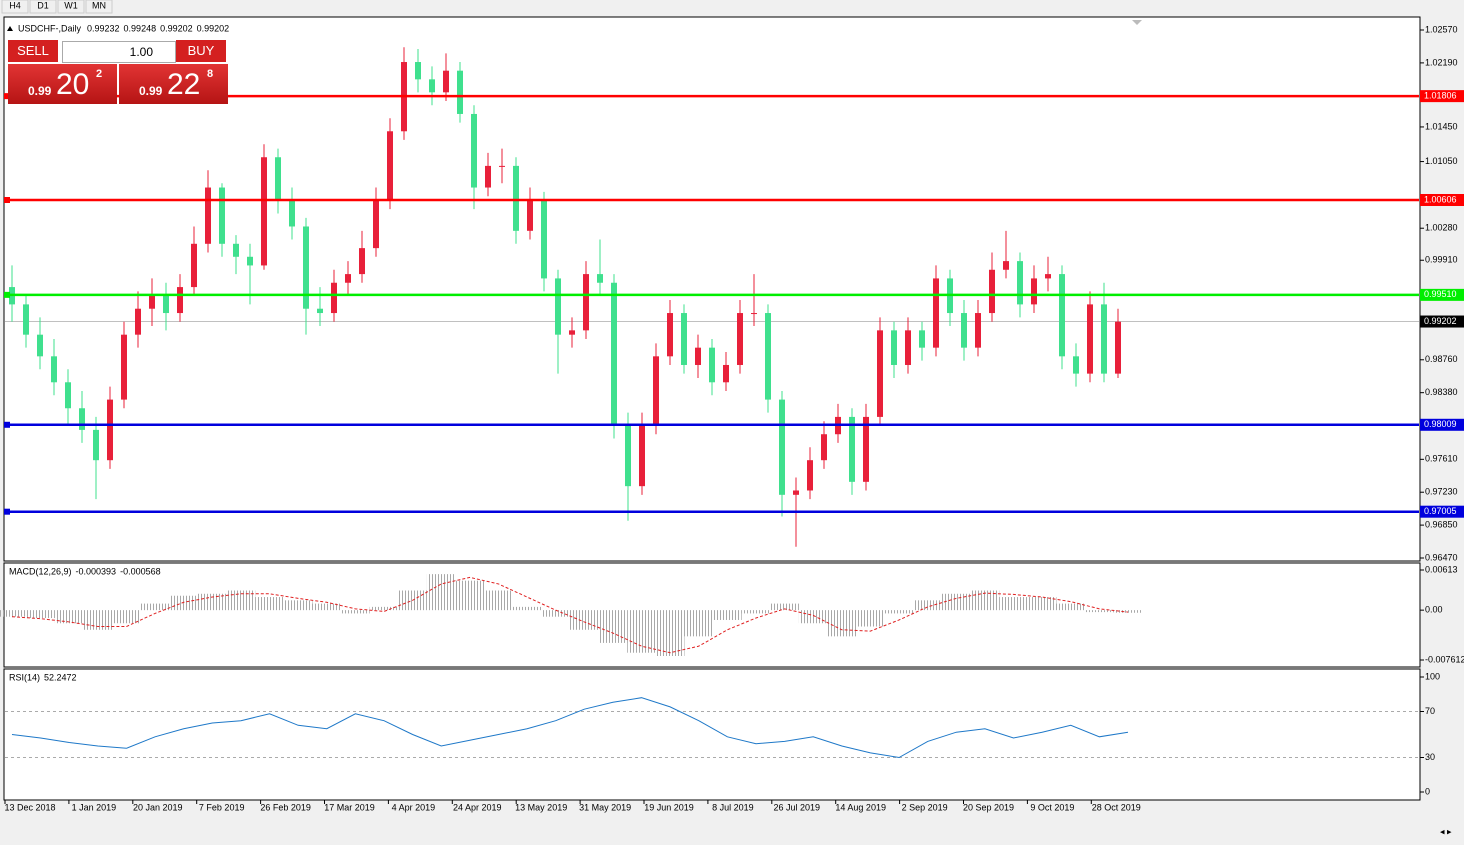 This screenshot has width=1464, height=845. I want to click on x-tick-label: 20 Sep 2019, so click(988, 807).